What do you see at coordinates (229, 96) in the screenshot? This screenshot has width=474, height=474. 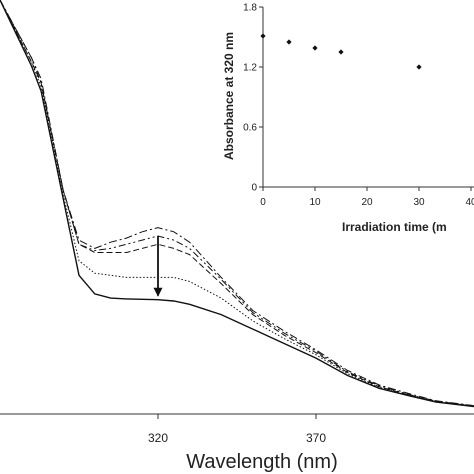 I see `inset-y-axis-title: Absorbance at 320 nm` at bounding box center [229, 96].